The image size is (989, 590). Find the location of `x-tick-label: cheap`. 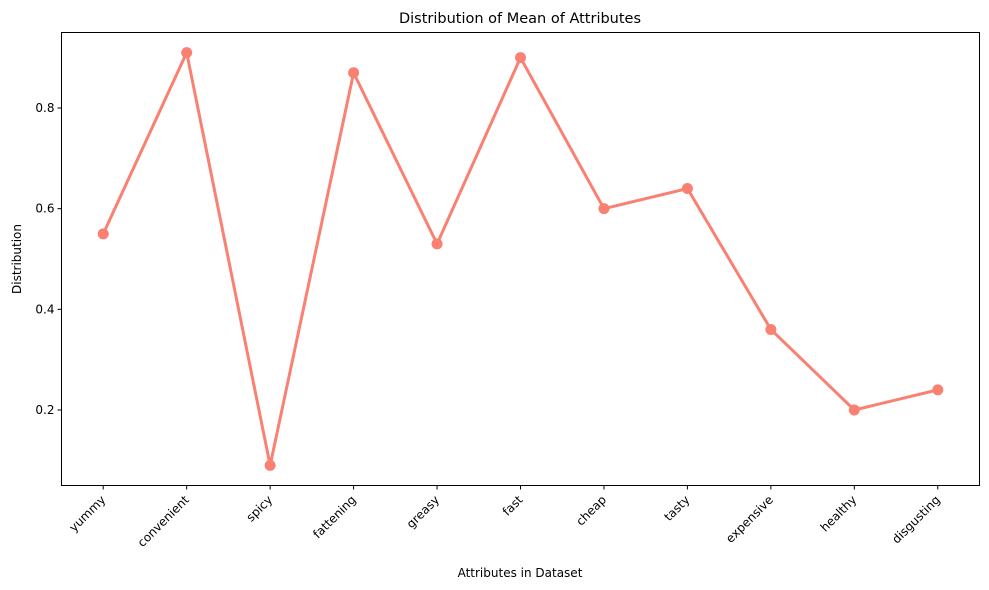

x-tick-label: cheap is located at coordinates (591, 511).